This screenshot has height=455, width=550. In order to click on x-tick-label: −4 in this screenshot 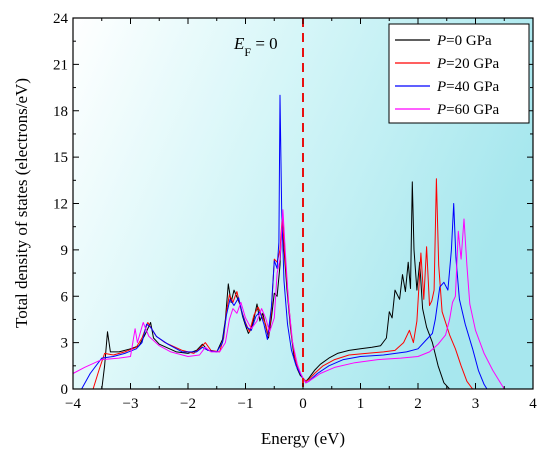, I will do `click(73, 404)`.